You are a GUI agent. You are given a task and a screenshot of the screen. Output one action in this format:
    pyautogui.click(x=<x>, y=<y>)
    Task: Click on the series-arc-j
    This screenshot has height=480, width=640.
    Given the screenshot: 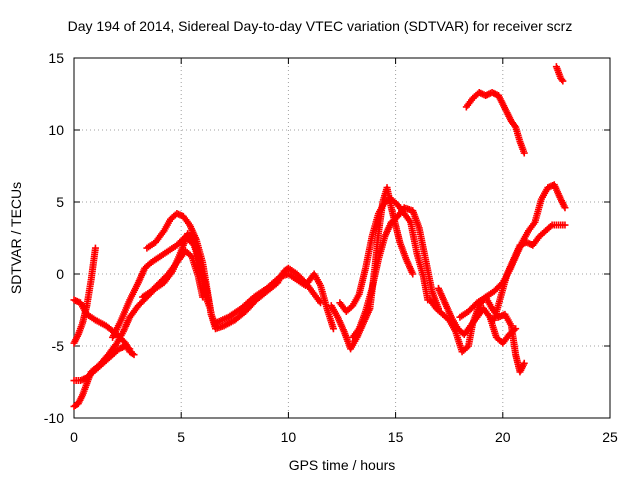 What is the action you would take?
    pyautogui.click(x=384, y=255)
    